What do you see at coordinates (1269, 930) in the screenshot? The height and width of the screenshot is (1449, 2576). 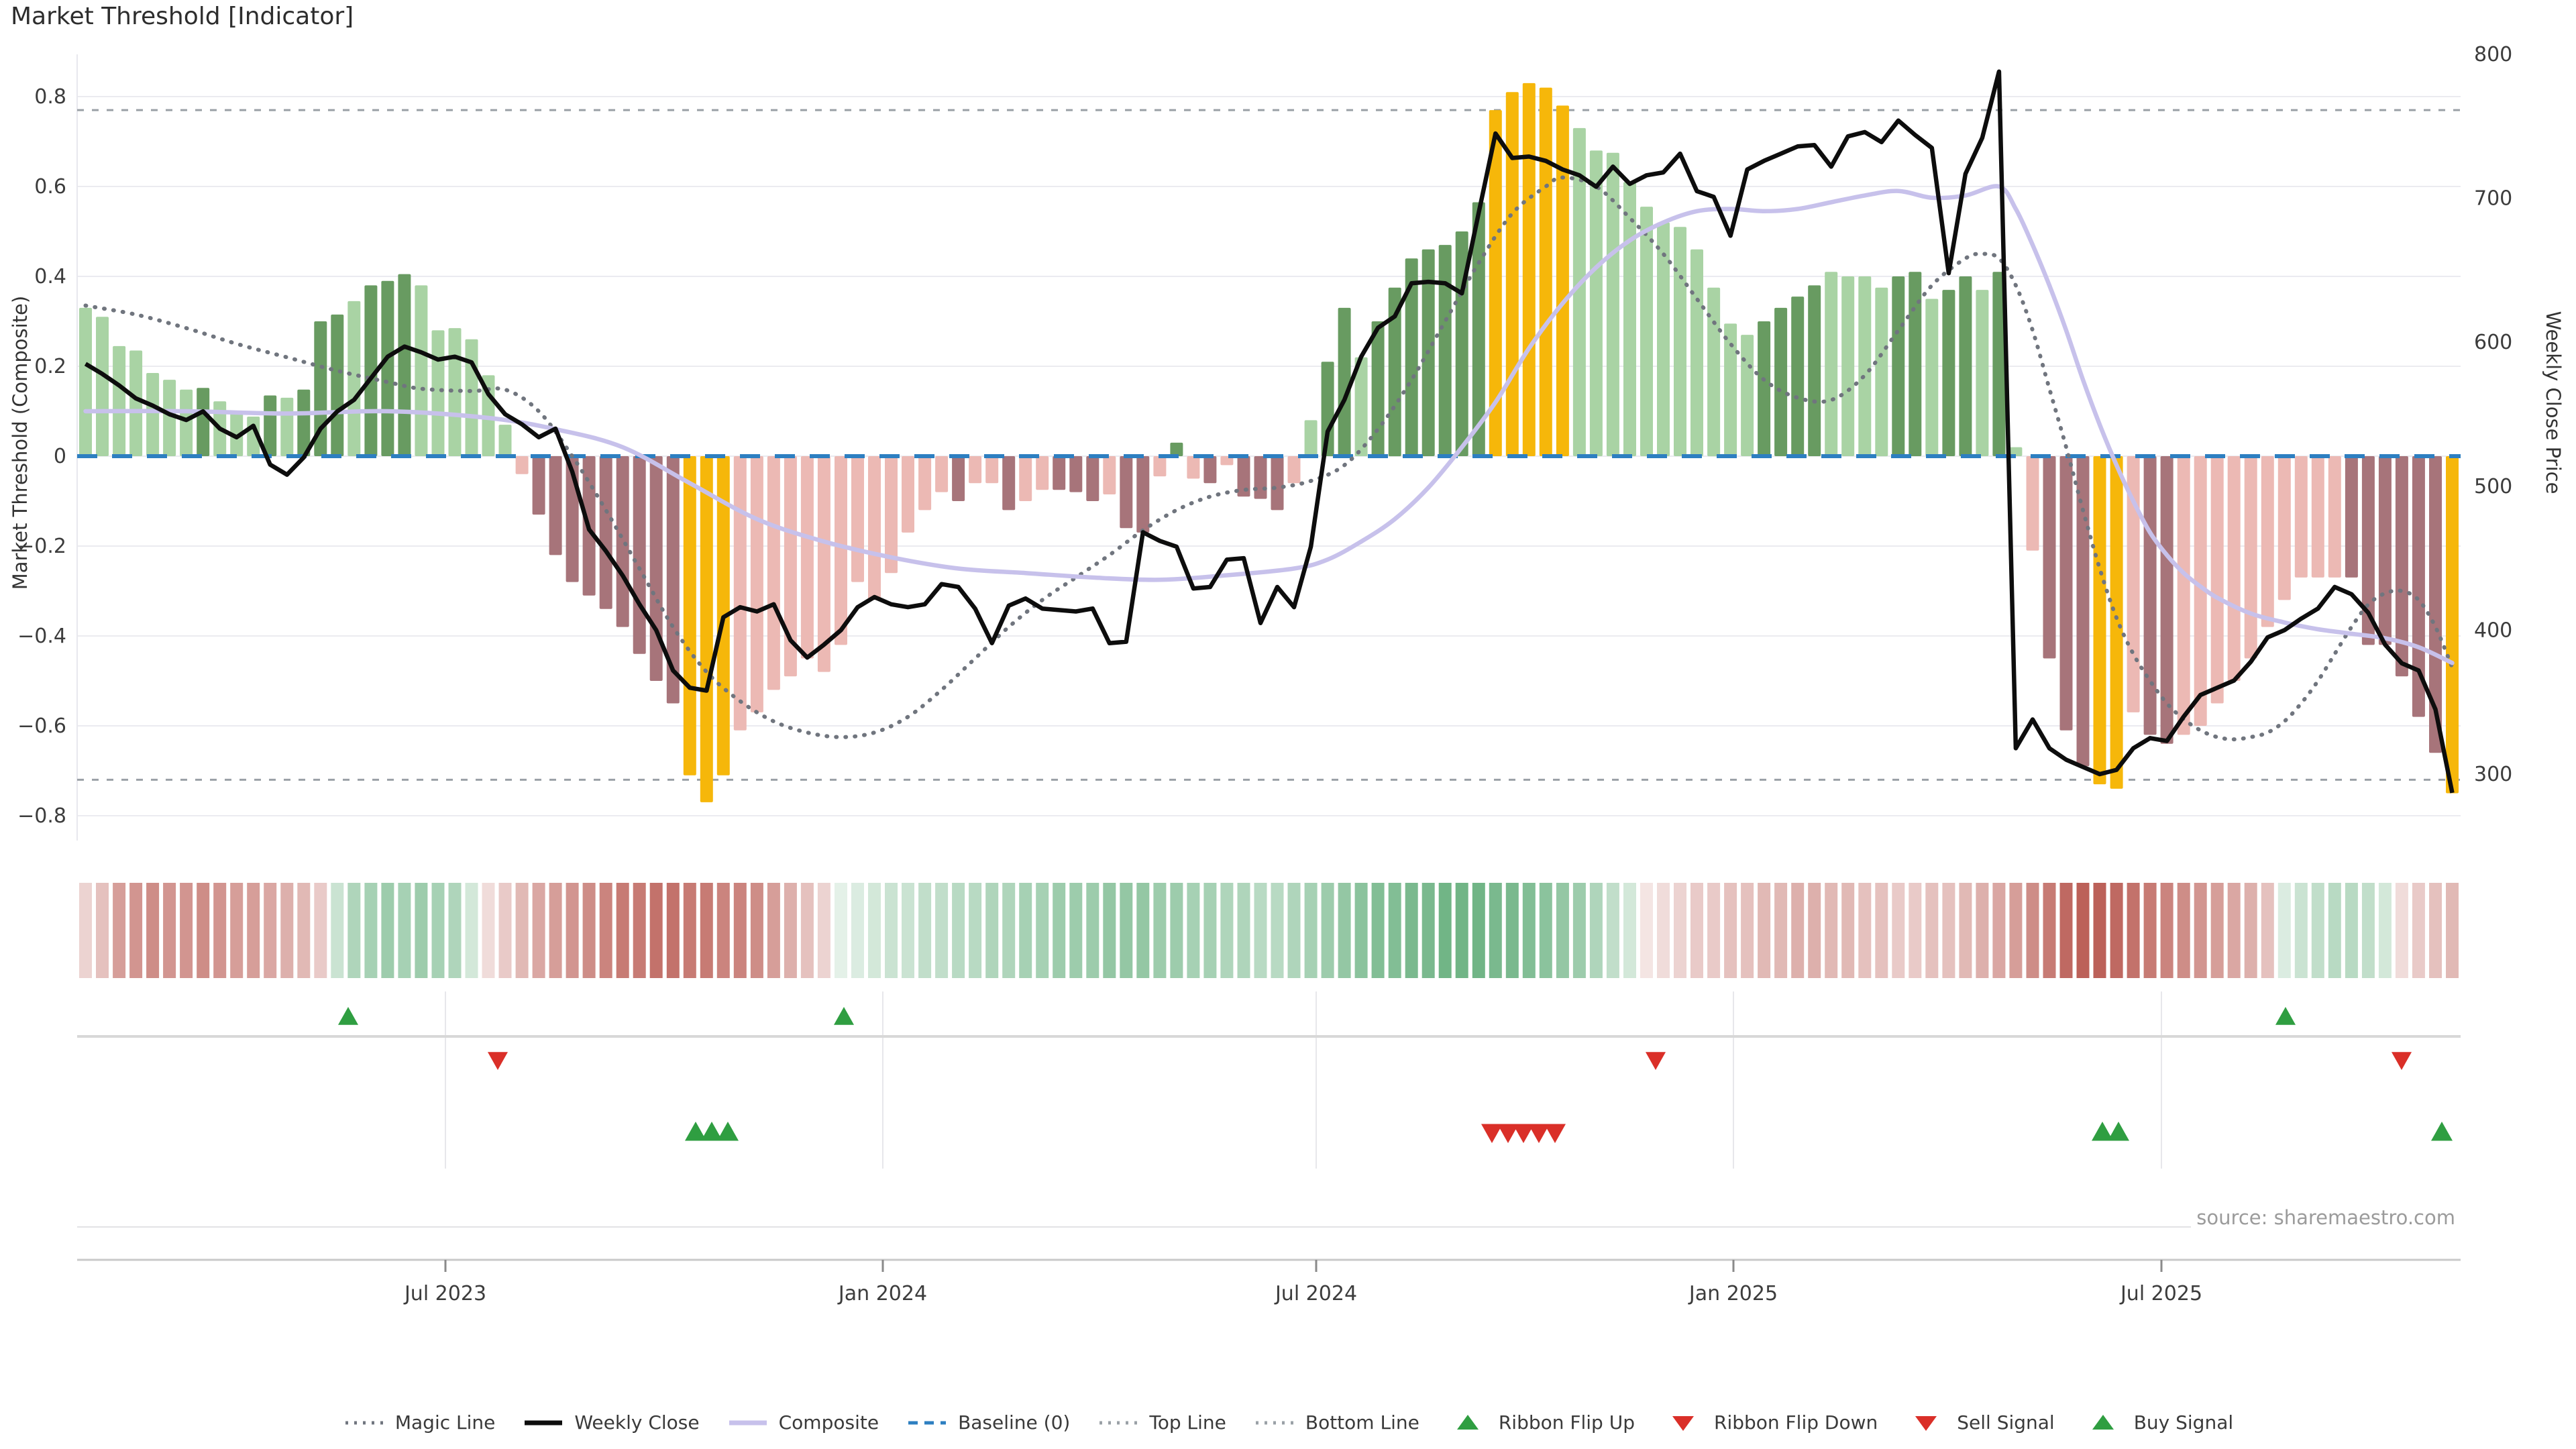 I see `trend-ribbon` at bounding box center [1269, 930].